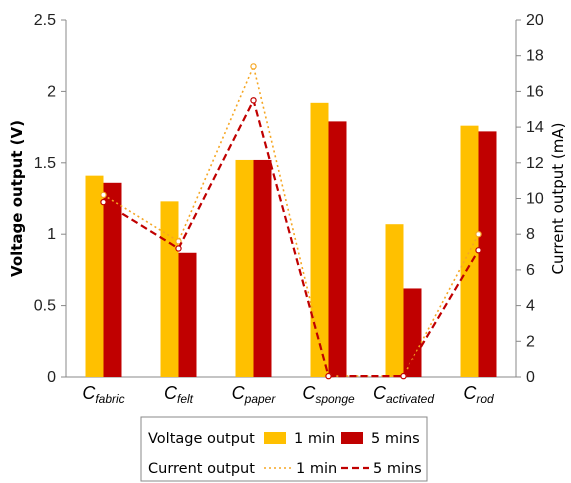  What do you see at coordinates (201, 469) in the screenshot?
I see `legend-row-label: Current output` at bounding box center [201, 469].